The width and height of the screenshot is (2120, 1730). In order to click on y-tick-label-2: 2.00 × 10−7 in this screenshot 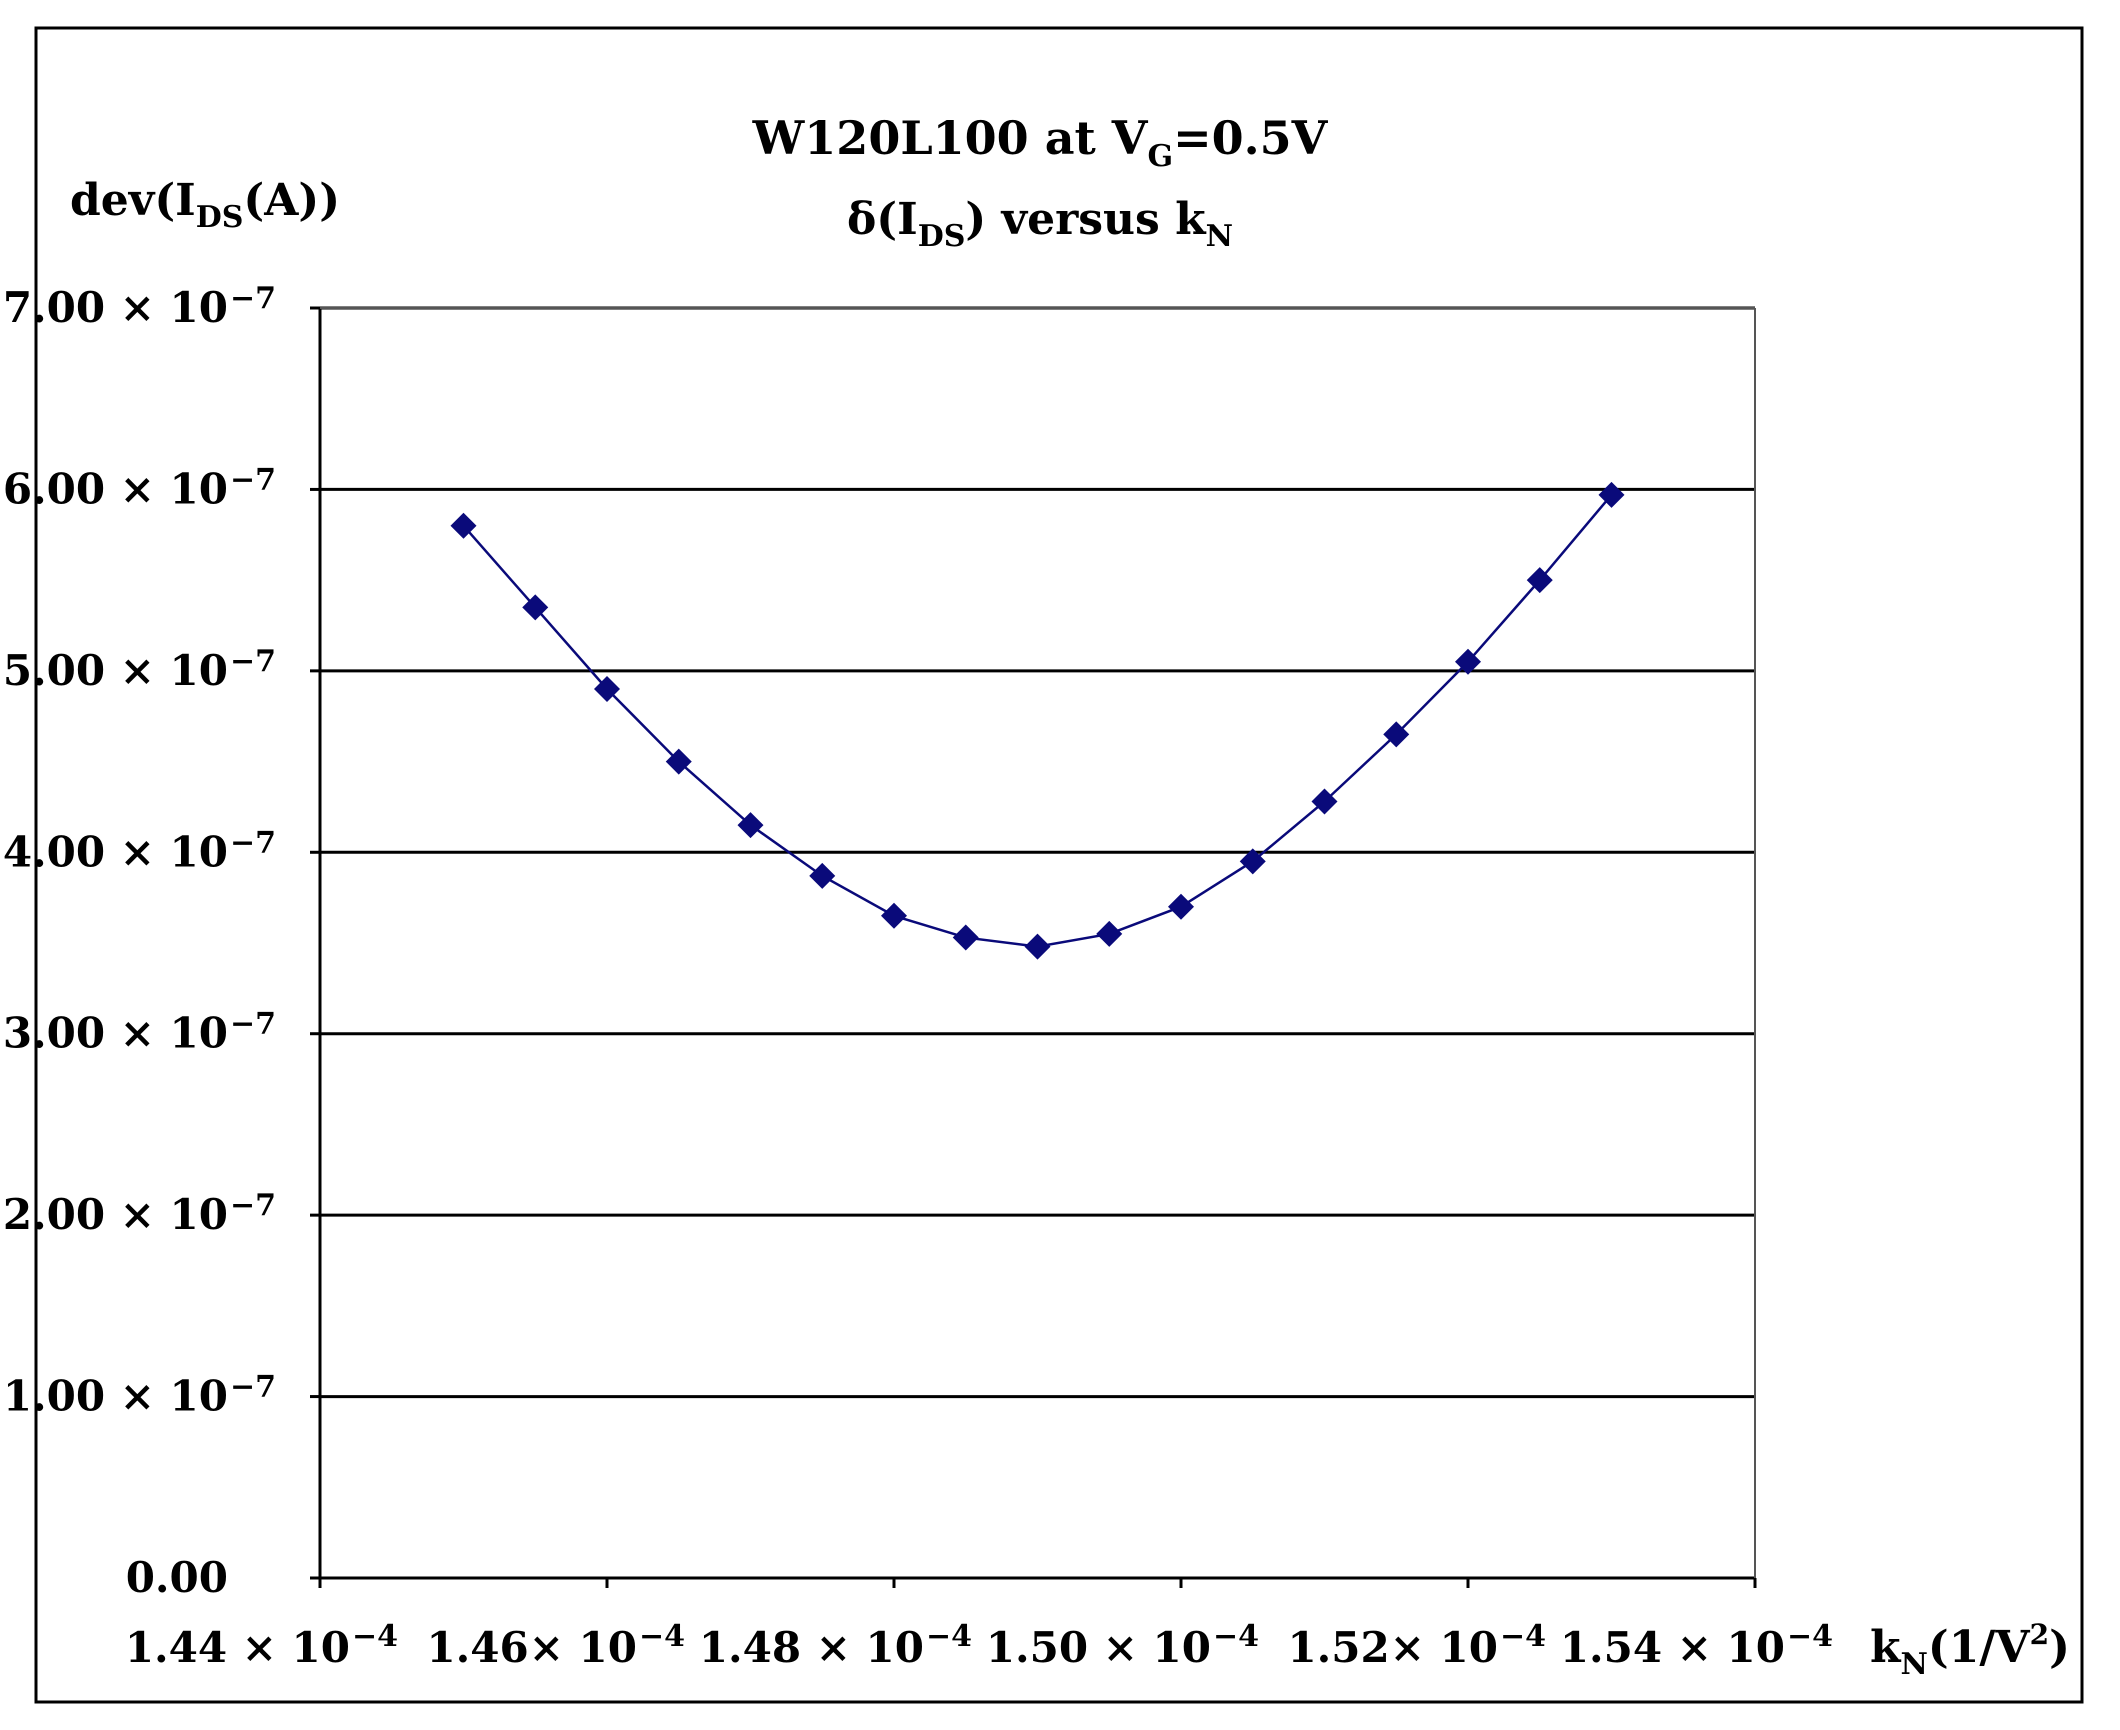, I will do `click(139, 1213)`.